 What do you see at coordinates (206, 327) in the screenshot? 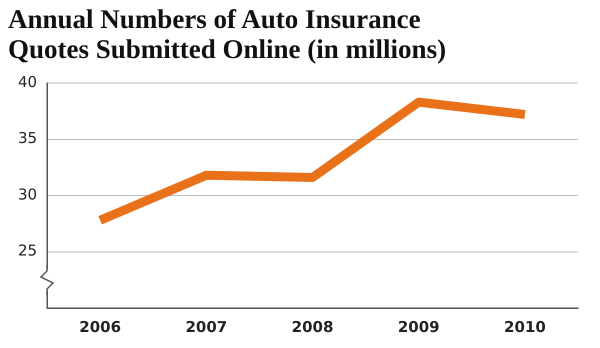
I see `x-tick-label: 2007` at bounding box center [206, 327].